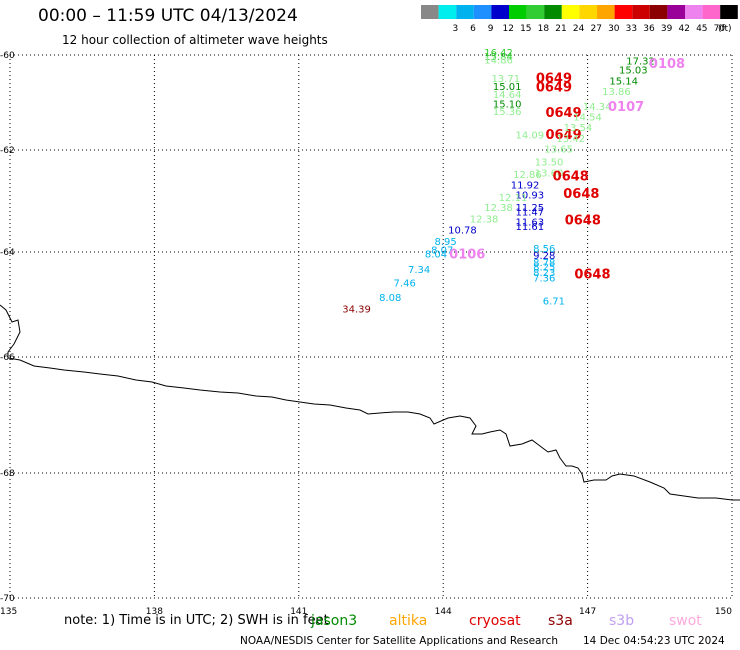 Image resolution: width=740 pixels, height=650 pixels. Describe the element at coordinates (549, 174) in the screenshot. I see `wave-height-label: 13.60` at that location.